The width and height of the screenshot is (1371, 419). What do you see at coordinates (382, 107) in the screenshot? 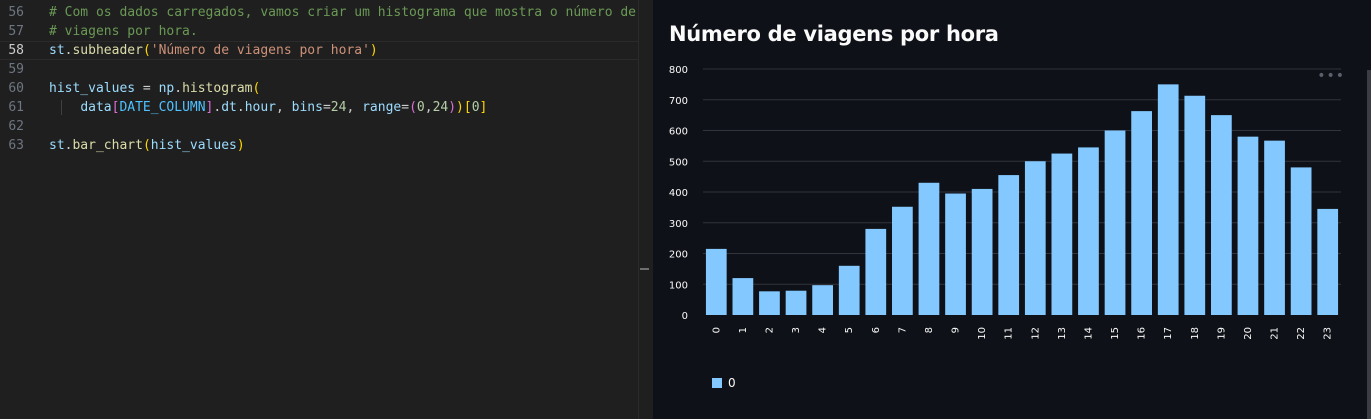
I see `code-token: range` at bounding box center [382, 107].